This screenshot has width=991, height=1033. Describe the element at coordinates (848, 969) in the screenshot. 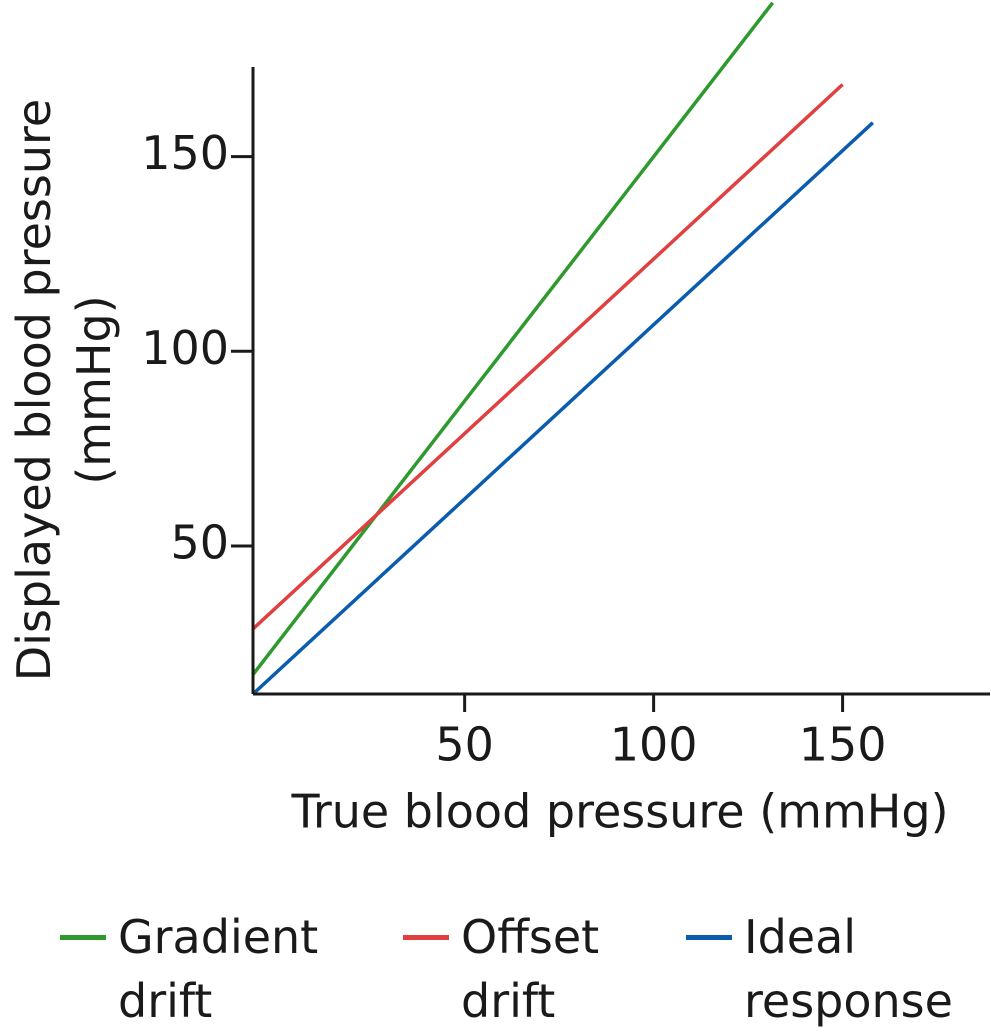

I see `legend-label: Ideal response` at that location.